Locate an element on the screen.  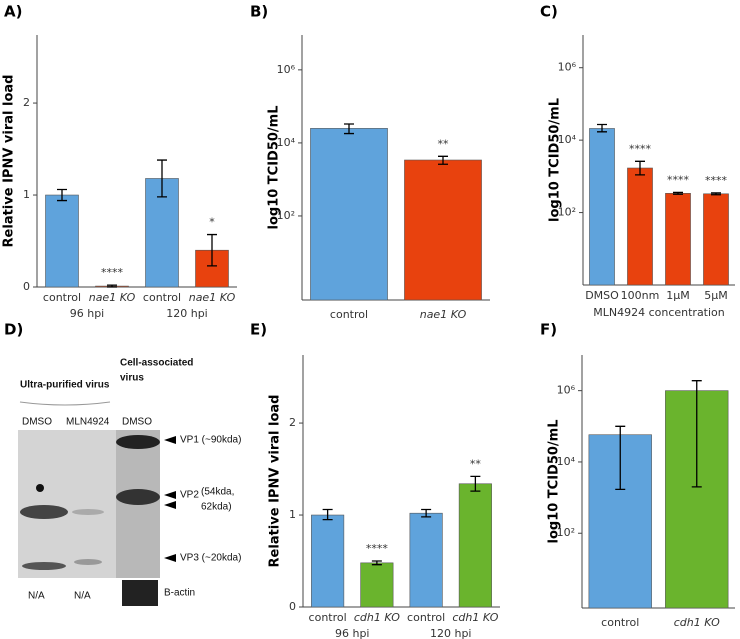
band-label: VP2 is located at coordinates (189, 495).